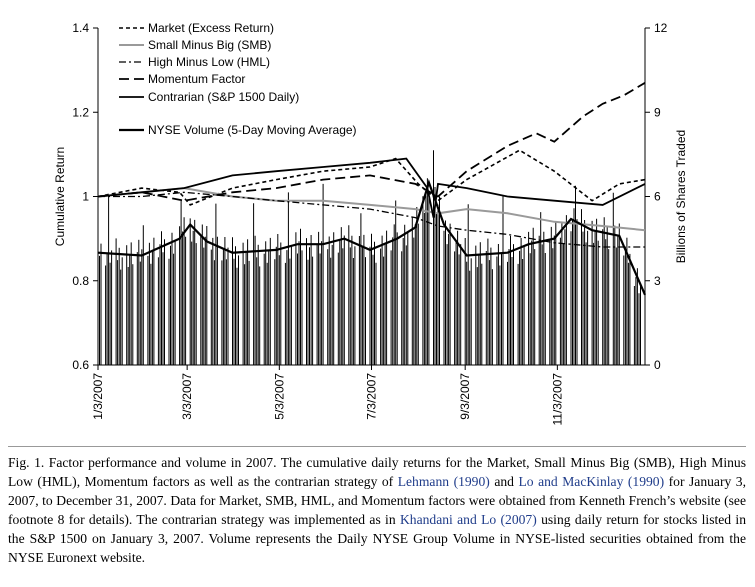 The height and width of the screenshot is (587, 755). I want to click on left-tick-label: 0.6, so click(80, 365).